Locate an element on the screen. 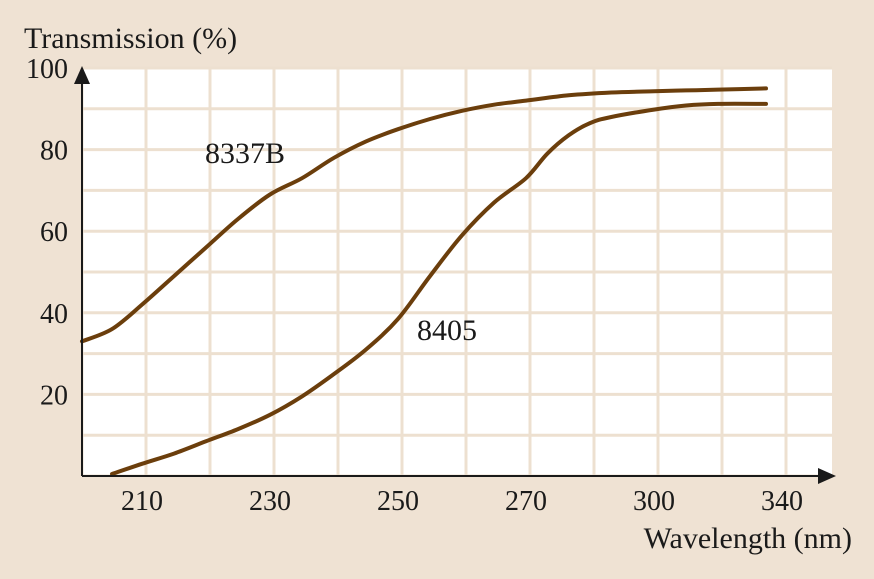 The width and height of the screenshot is (874, 579). x-tick-label: 300 is located at coordinates (654, 501).